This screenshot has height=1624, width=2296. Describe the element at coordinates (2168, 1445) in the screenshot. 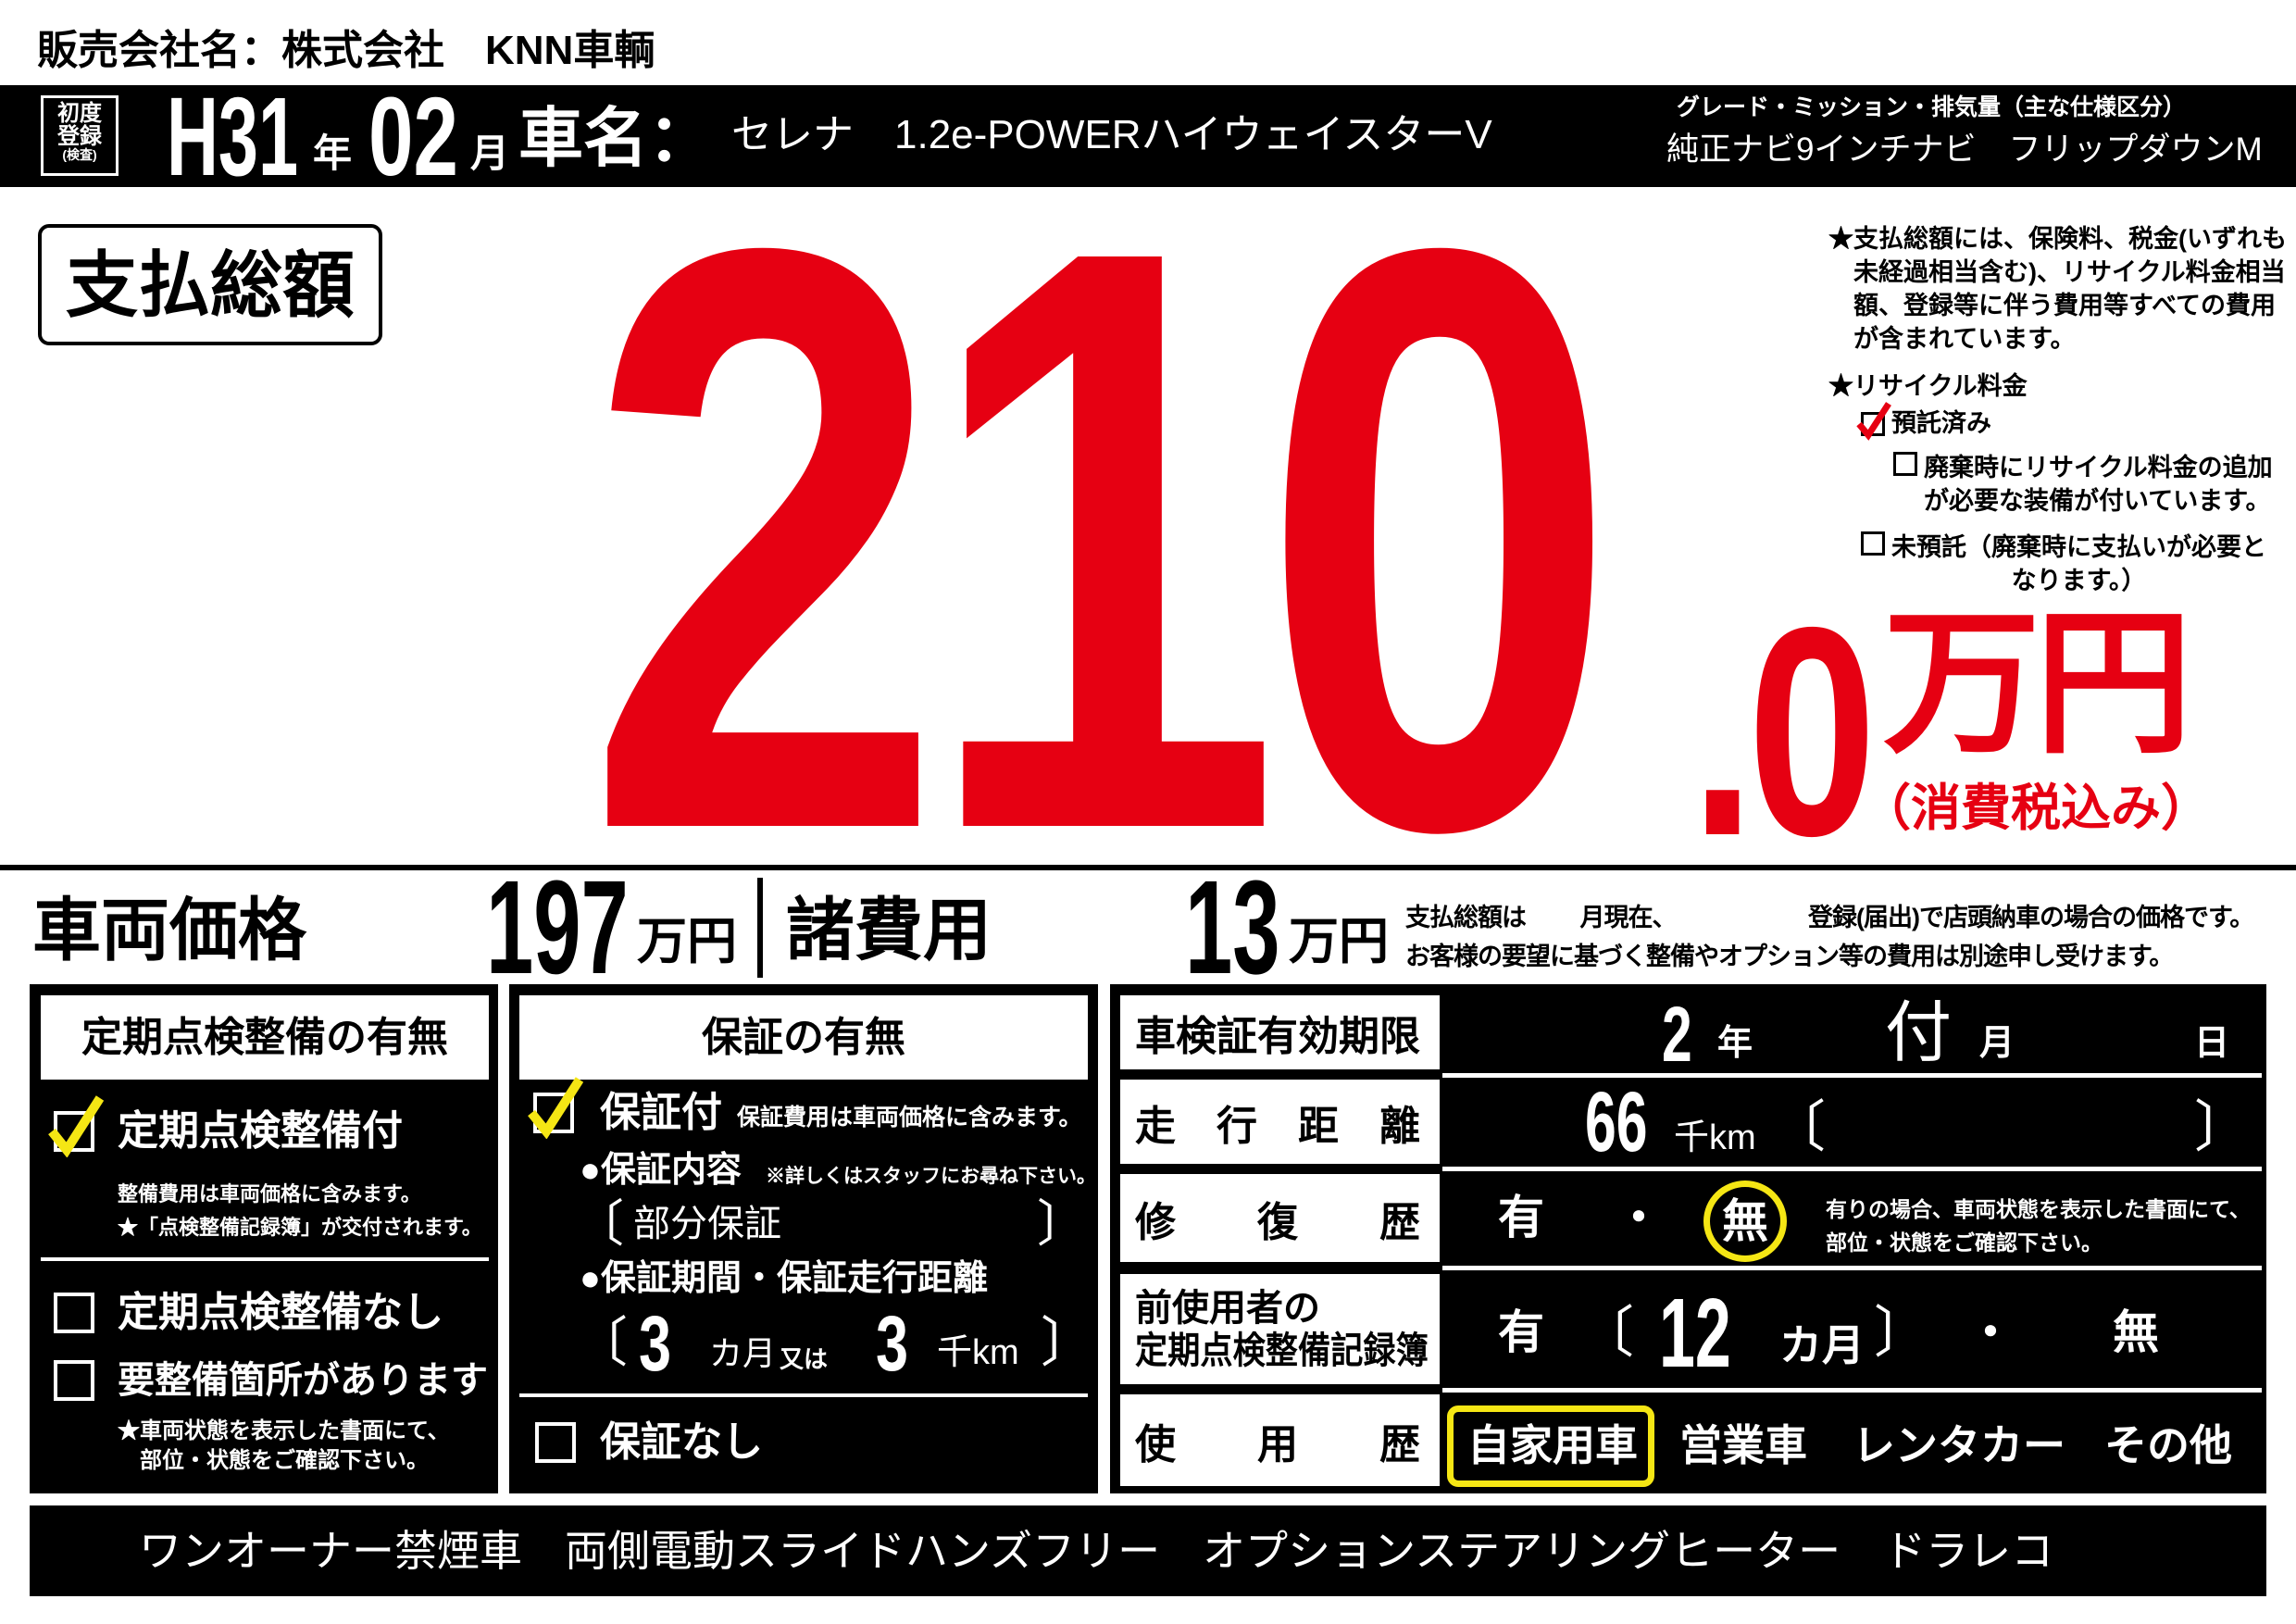

I see `usage-other: その他` at that location.